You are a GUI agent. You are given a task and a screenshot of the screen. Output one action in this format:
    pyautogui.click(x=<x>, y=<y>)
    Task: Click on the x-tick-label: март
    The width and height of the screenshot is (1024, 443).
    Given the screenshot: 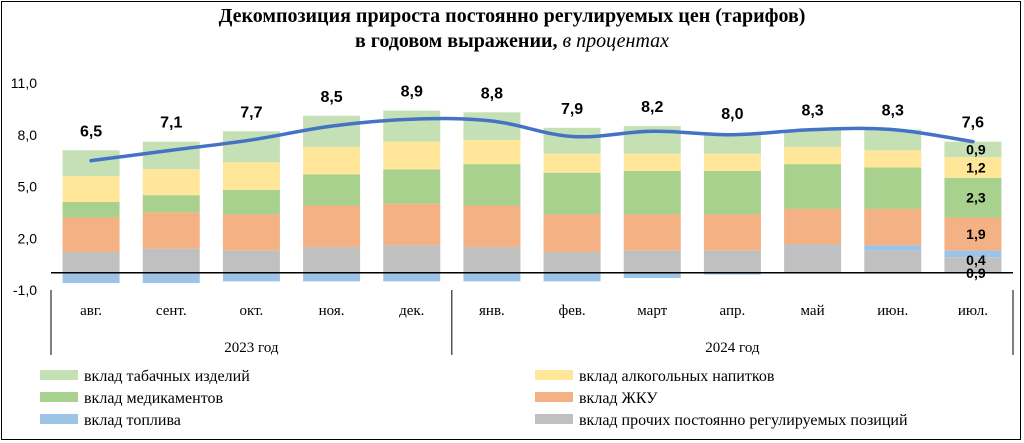 What is the action you would take?
    pyautogui.click(x=652, y=311)
    